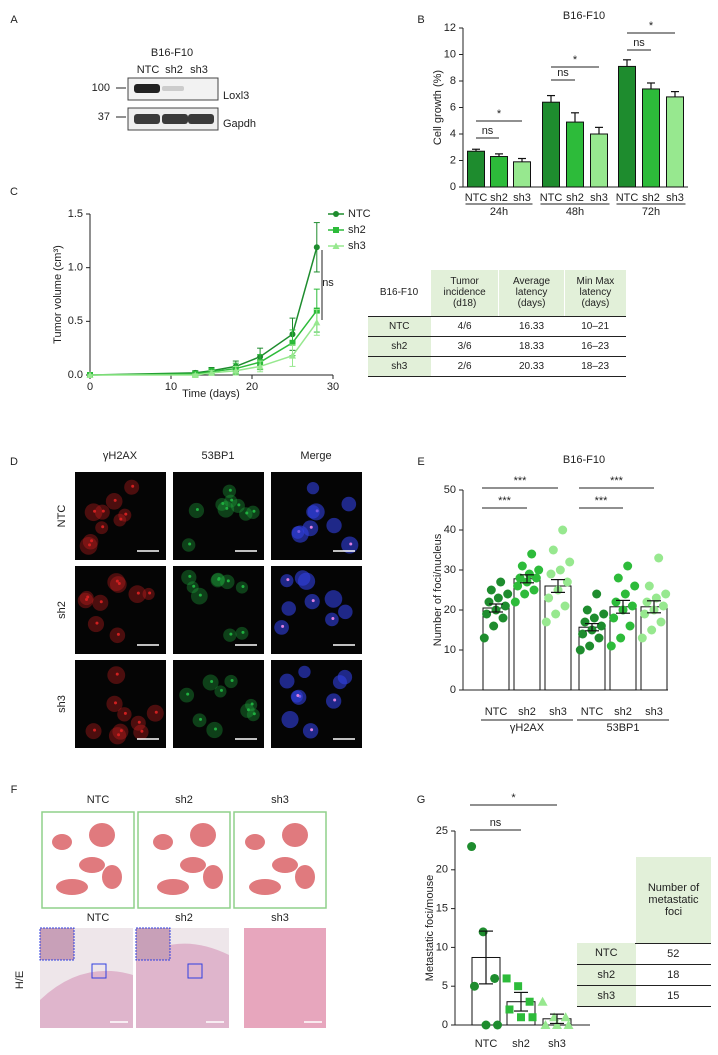  I want to click on table-header: B16-F10, so click(399, 293).